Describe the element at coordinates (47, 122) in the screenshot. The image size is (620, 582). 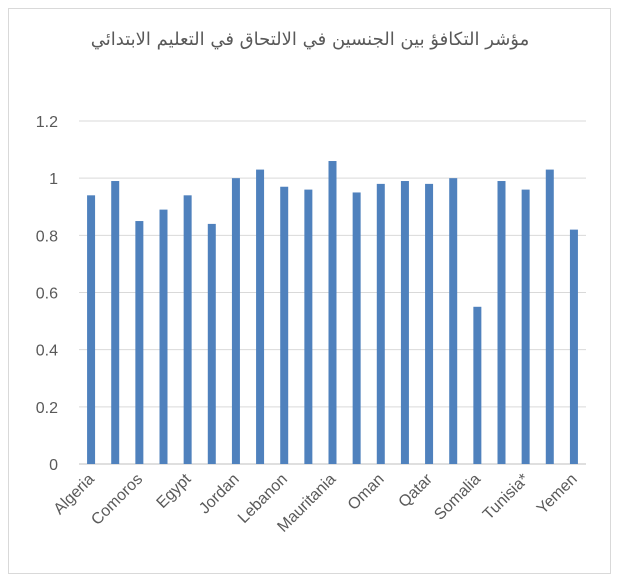
I see `y-tick-label: 1.2` at that location.